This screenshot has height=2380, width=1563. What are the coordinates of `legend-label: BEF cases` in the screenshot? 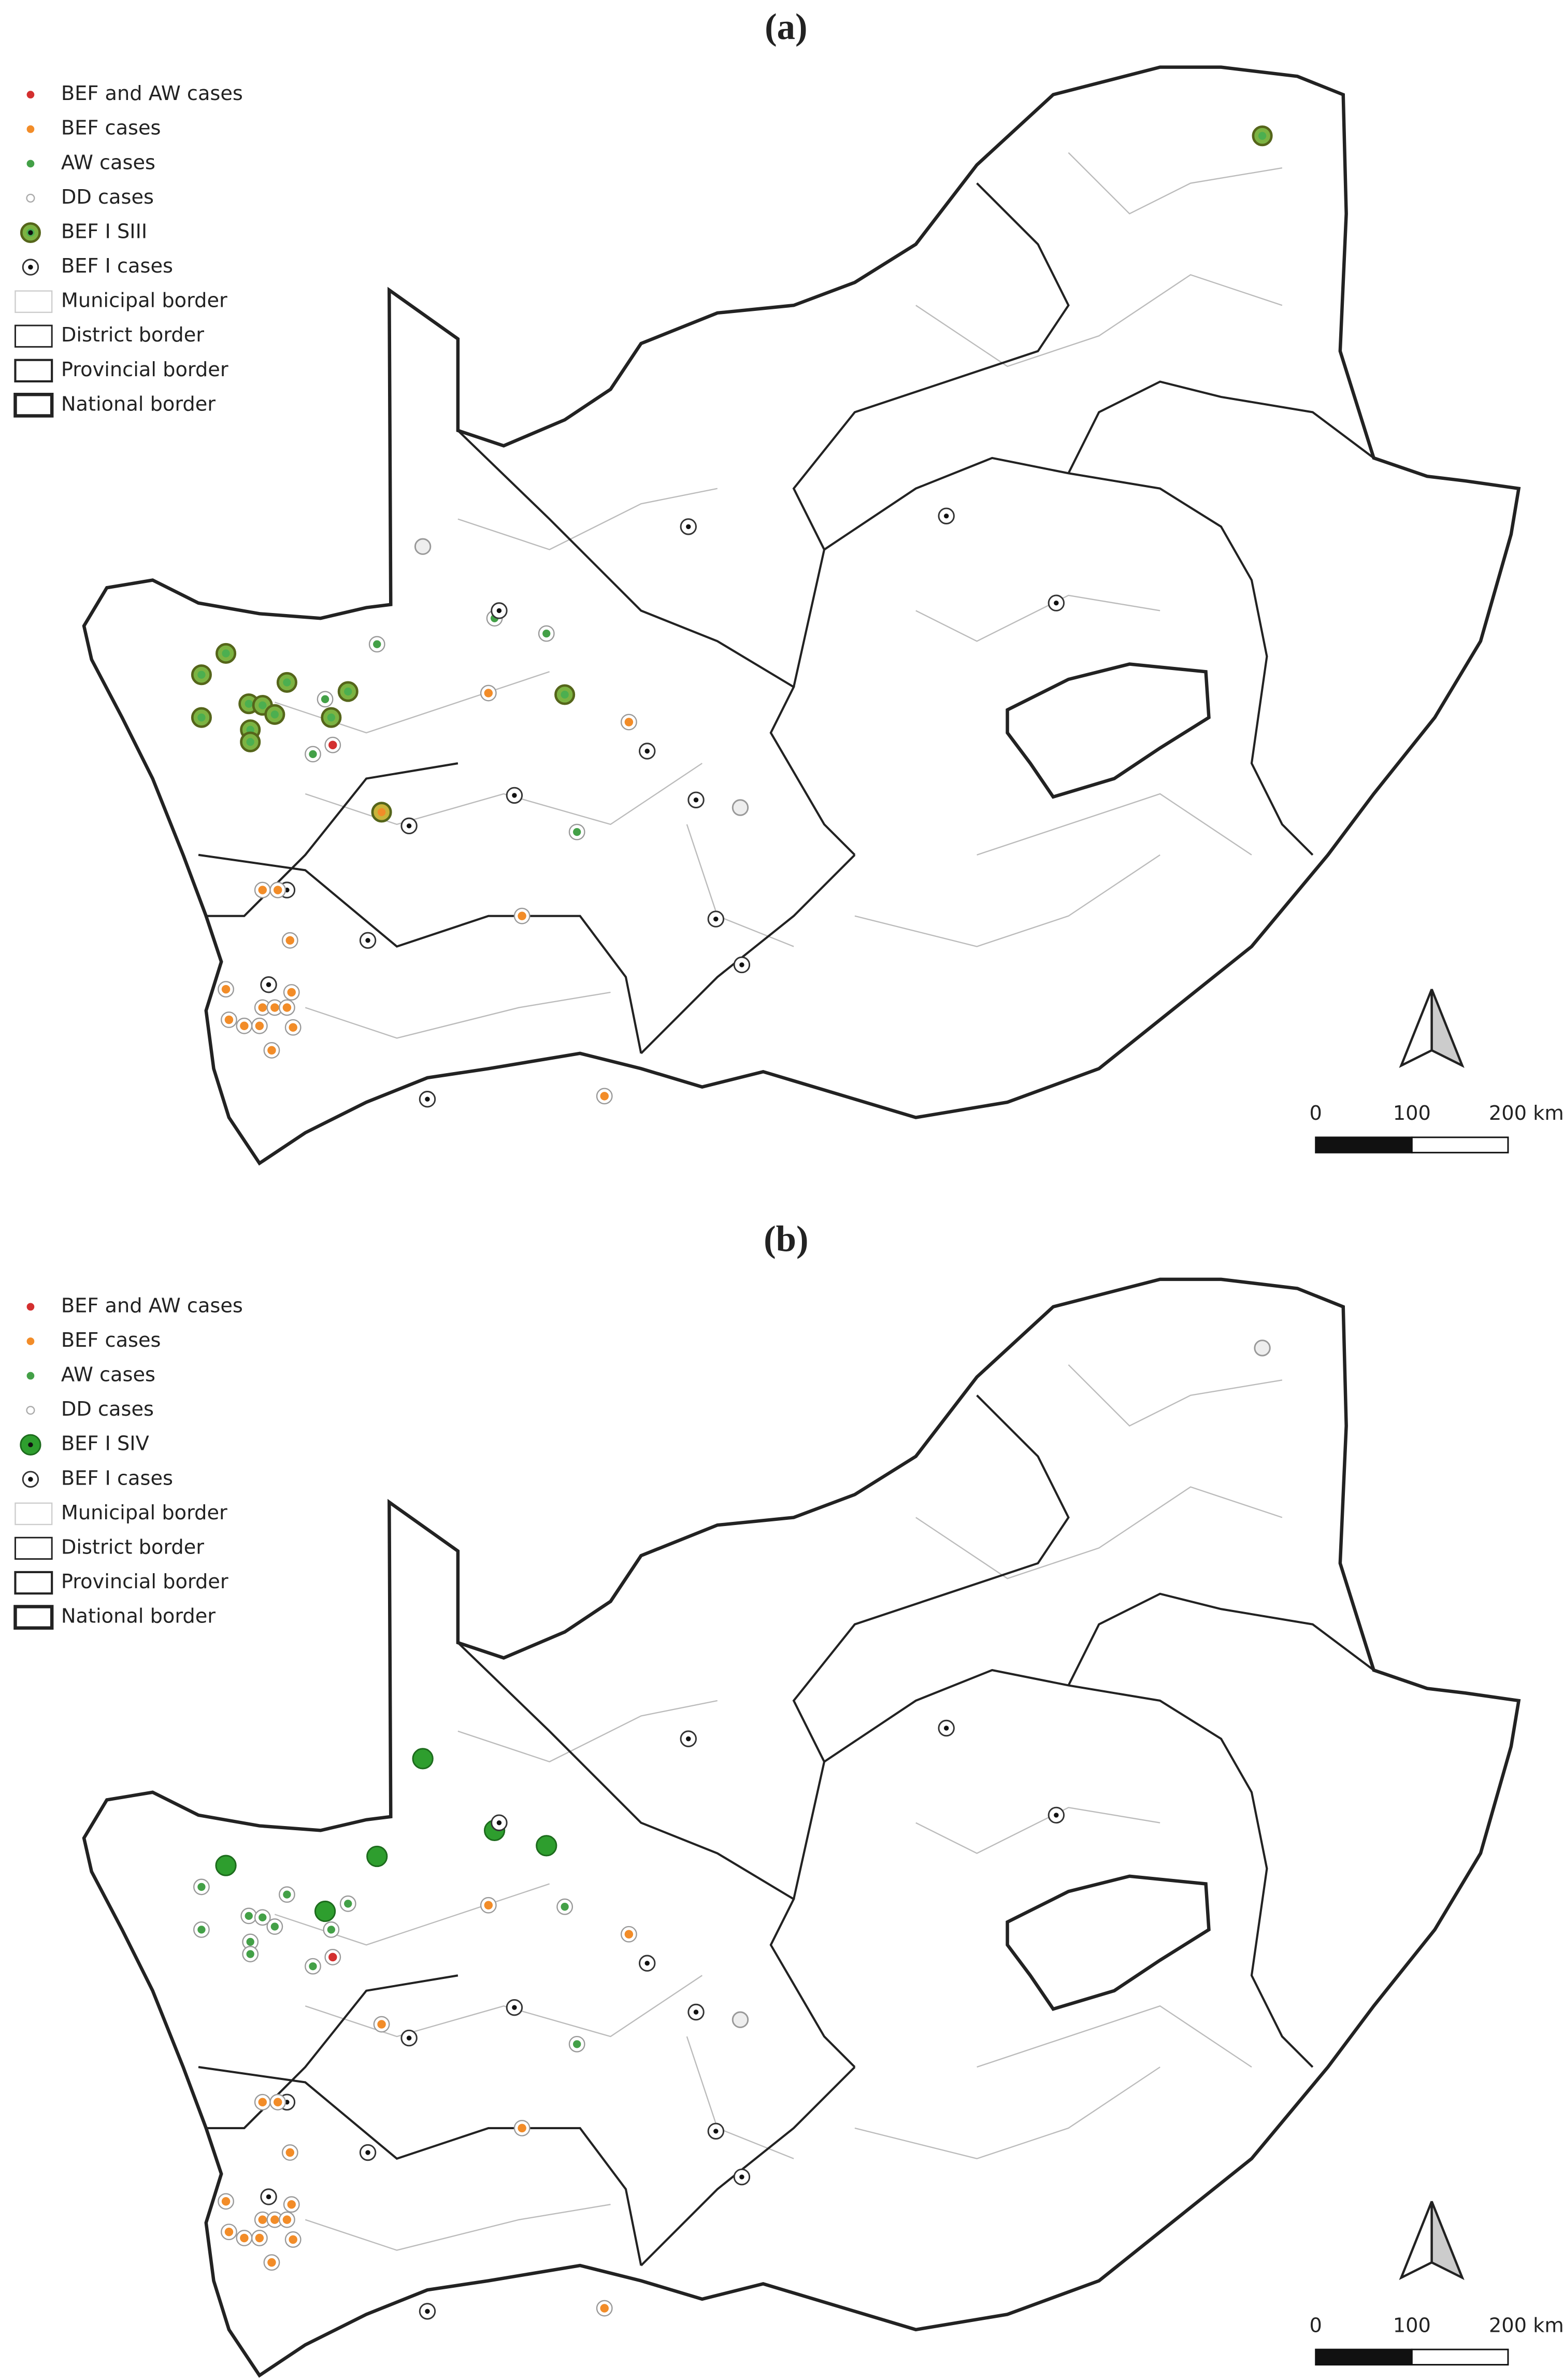 It's located at (111, 128).